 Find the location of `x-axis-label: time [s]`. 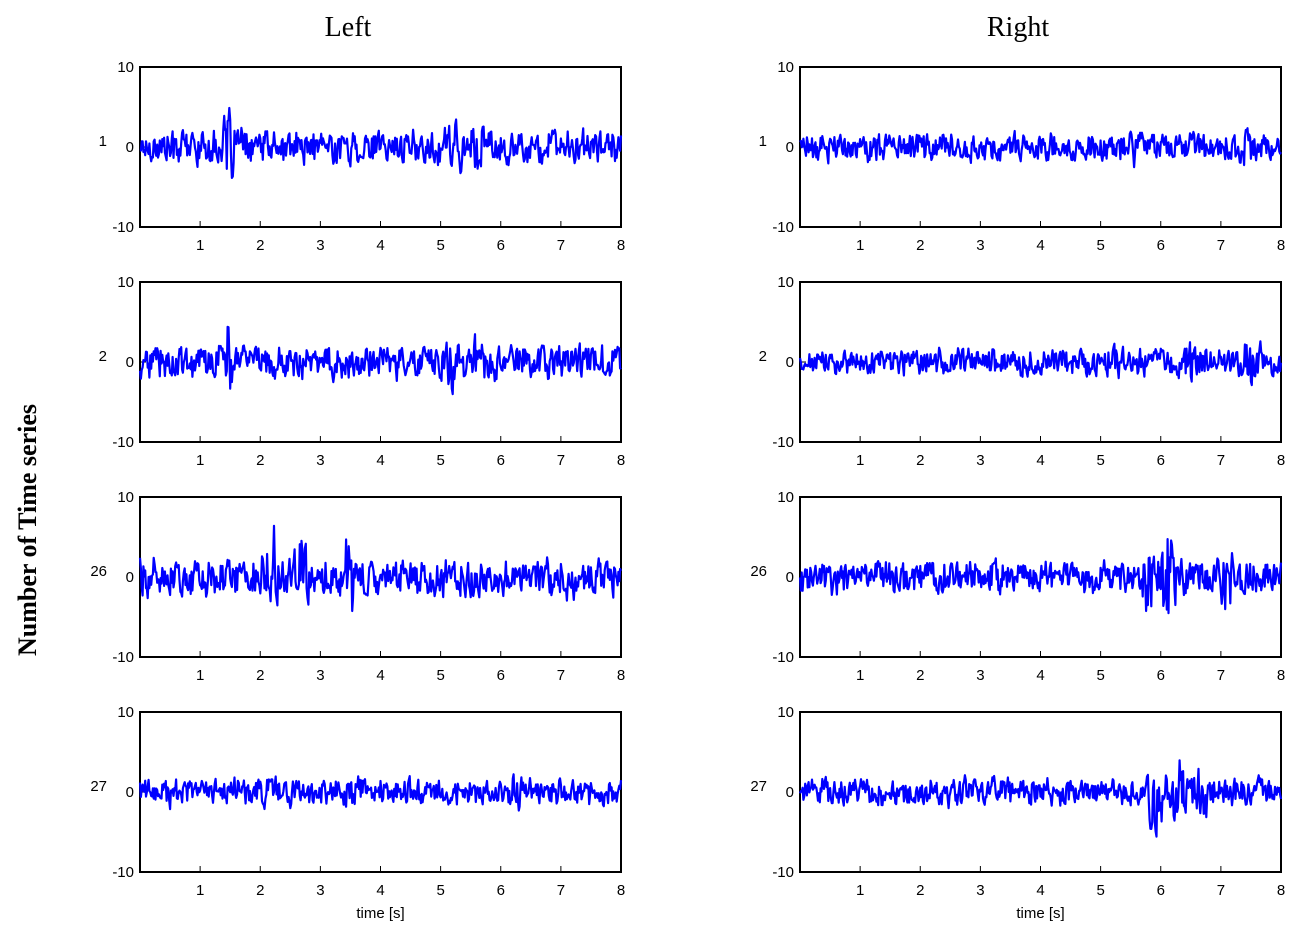

x-axis-label: time [s] is located at coordinates (1040, 913).